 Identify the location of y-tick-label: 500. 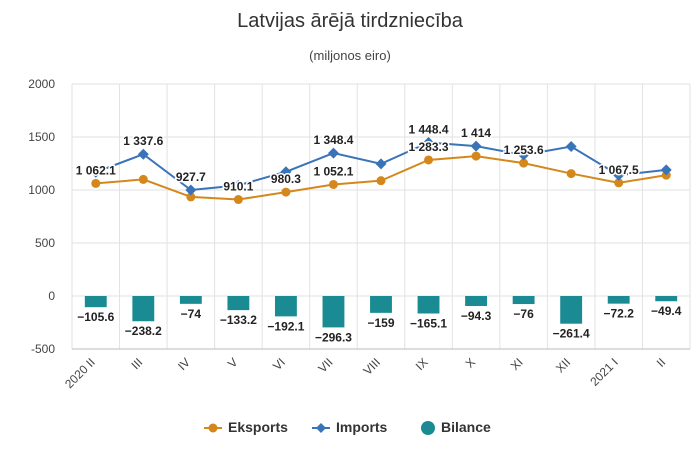
(45, 243).